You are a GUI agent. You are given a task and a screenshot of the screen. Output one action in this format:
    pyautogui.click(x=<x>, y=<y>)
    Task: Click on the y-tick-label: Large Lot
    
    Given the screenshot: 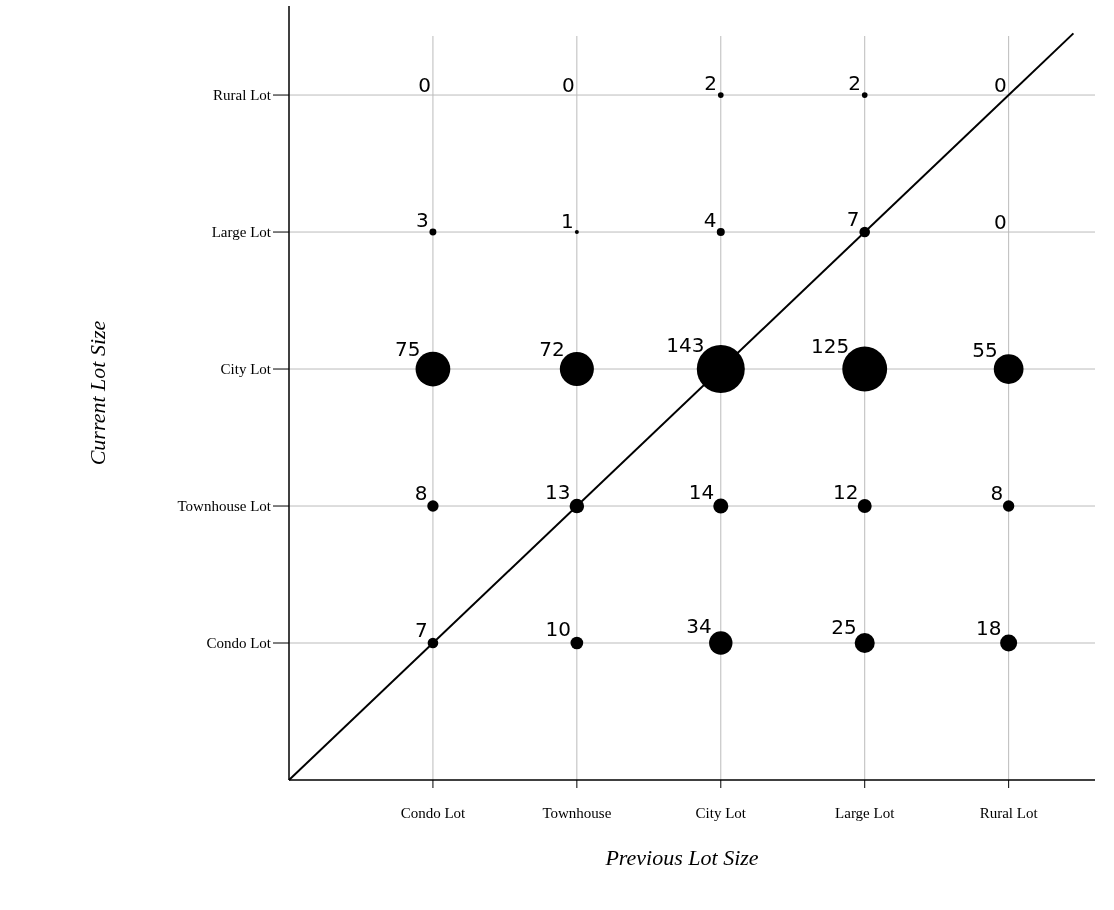 What is the action you would take?
    pyautogui.click(x=241, y=232)
    